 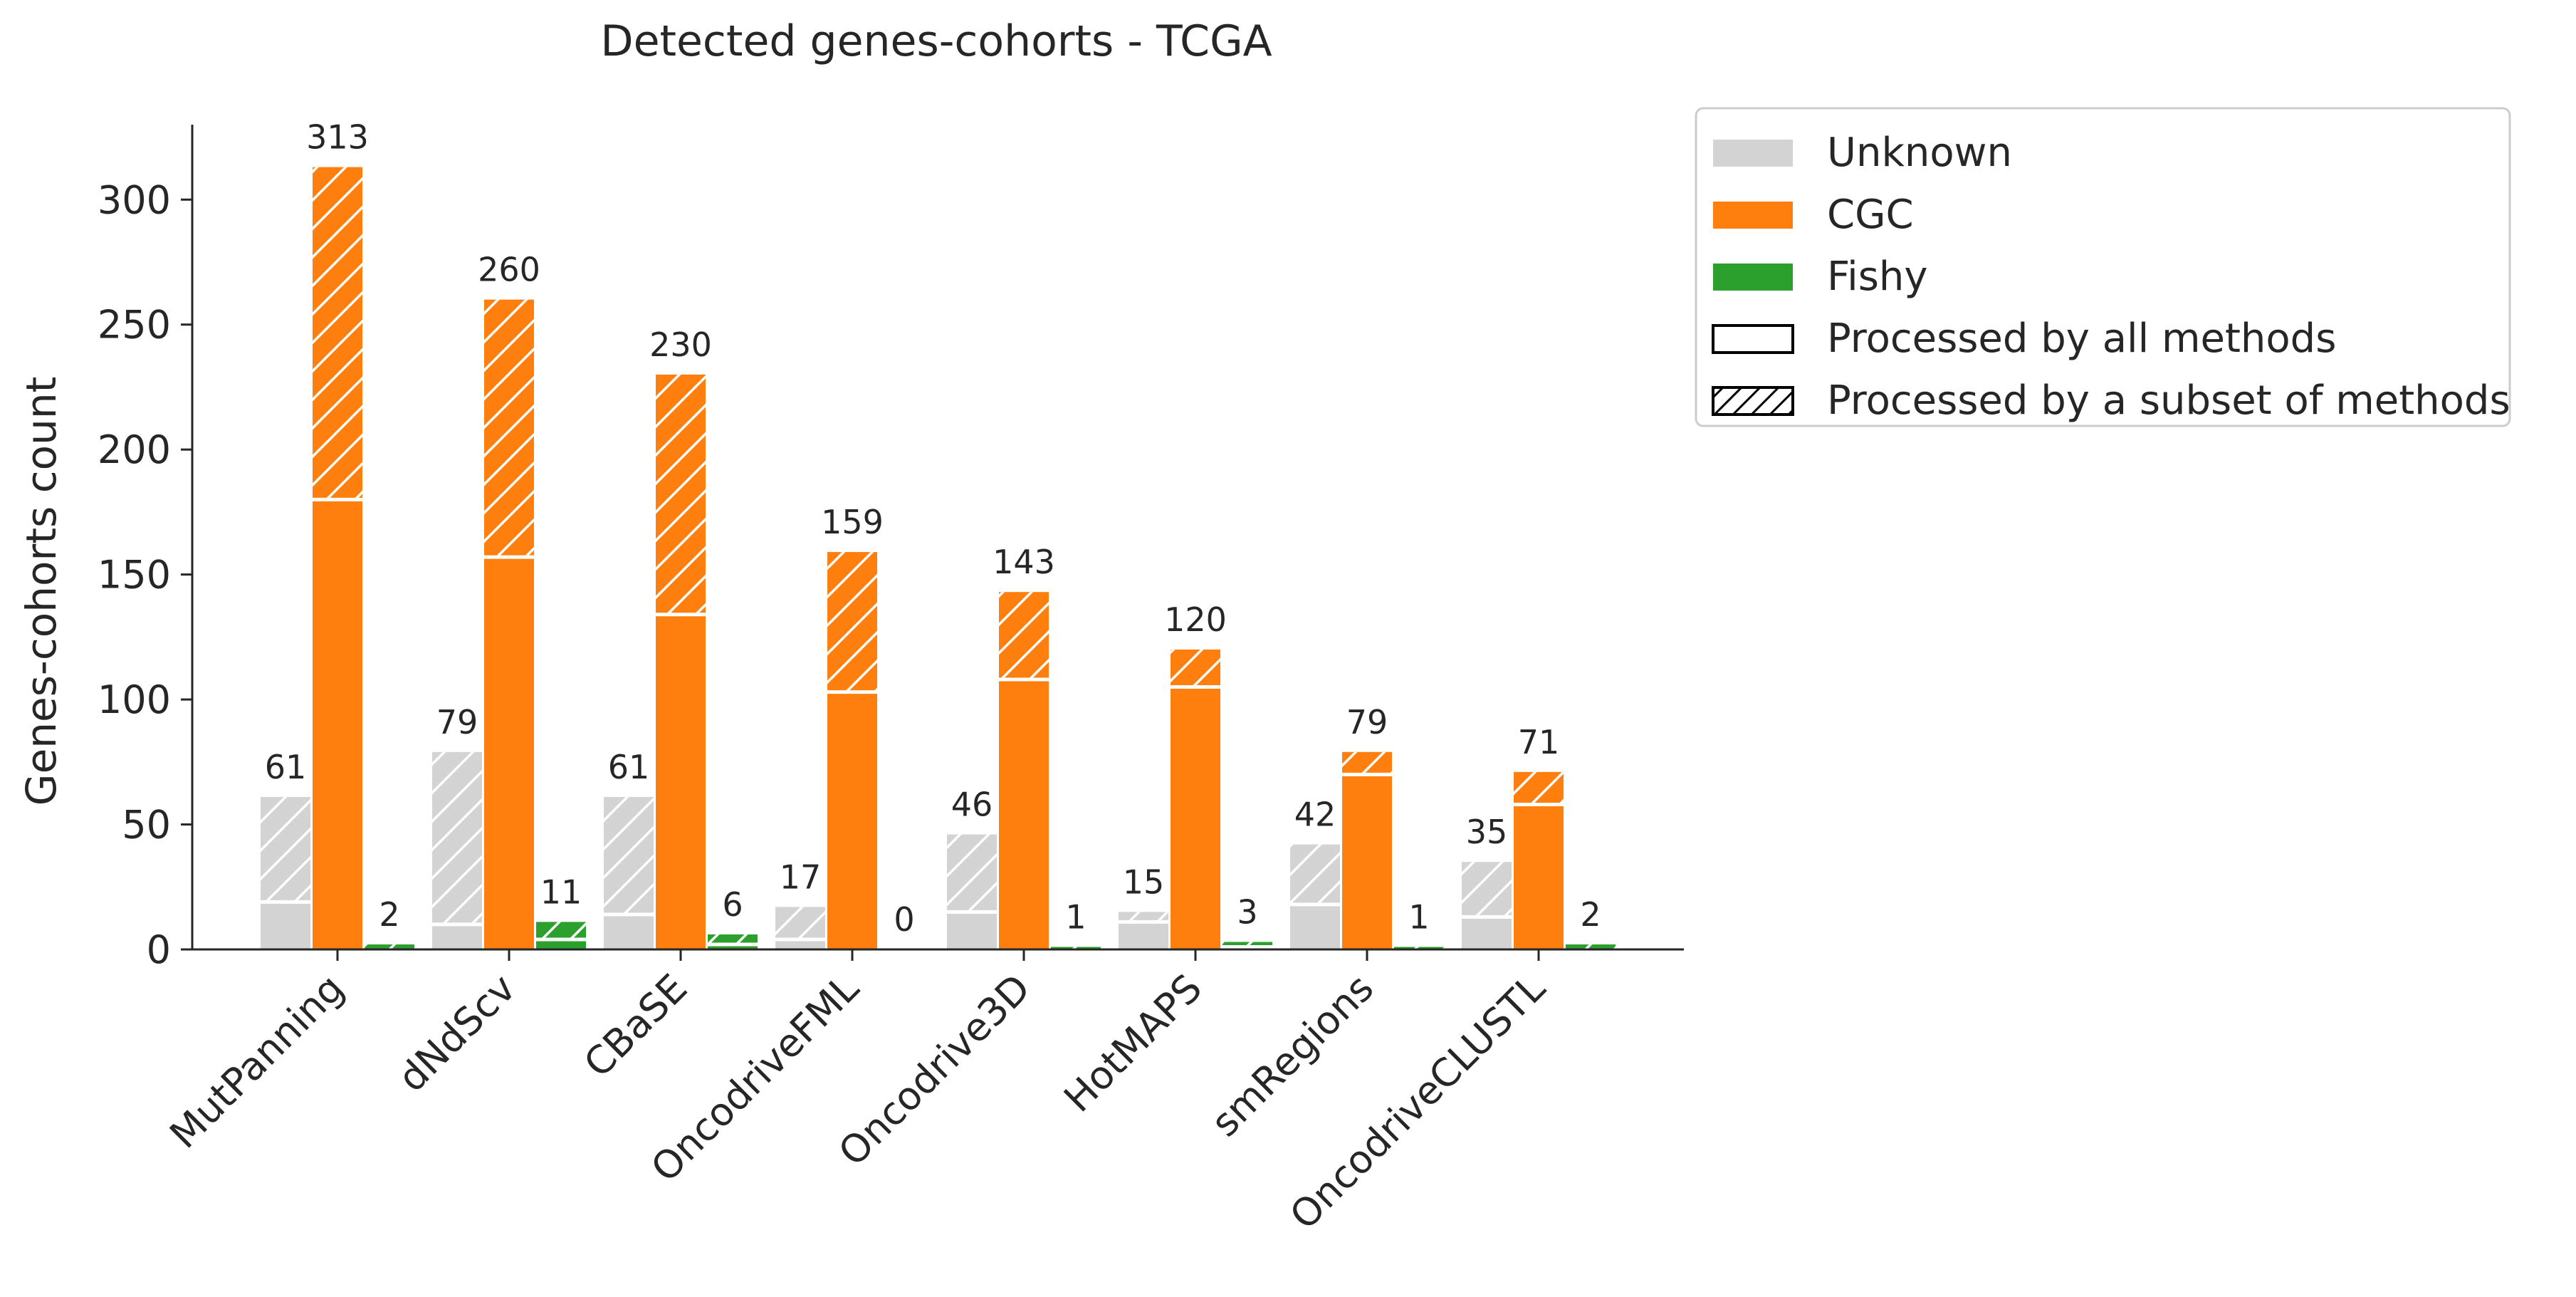 What do you see at coordinates (509, 270) in the screenshot?
I see `value-label: 260` at bounding box center [509, 270].